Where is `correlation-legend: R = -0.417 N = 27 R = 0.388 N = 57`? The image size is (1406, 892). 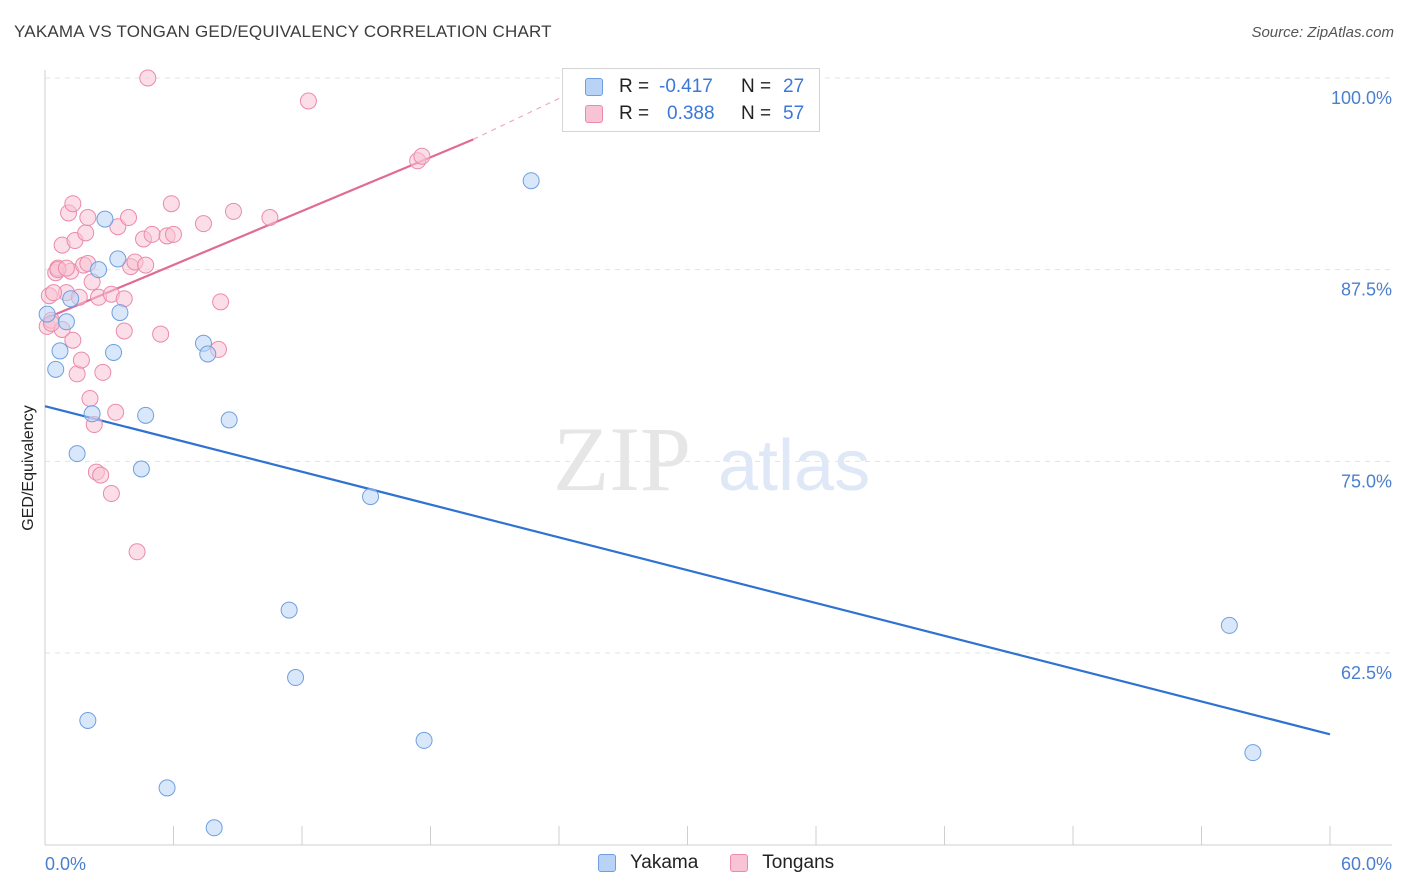
correlation-legend: R = -0.417 N = 27 R = 0.388 N = 57 is located at coordinates (691, 100).